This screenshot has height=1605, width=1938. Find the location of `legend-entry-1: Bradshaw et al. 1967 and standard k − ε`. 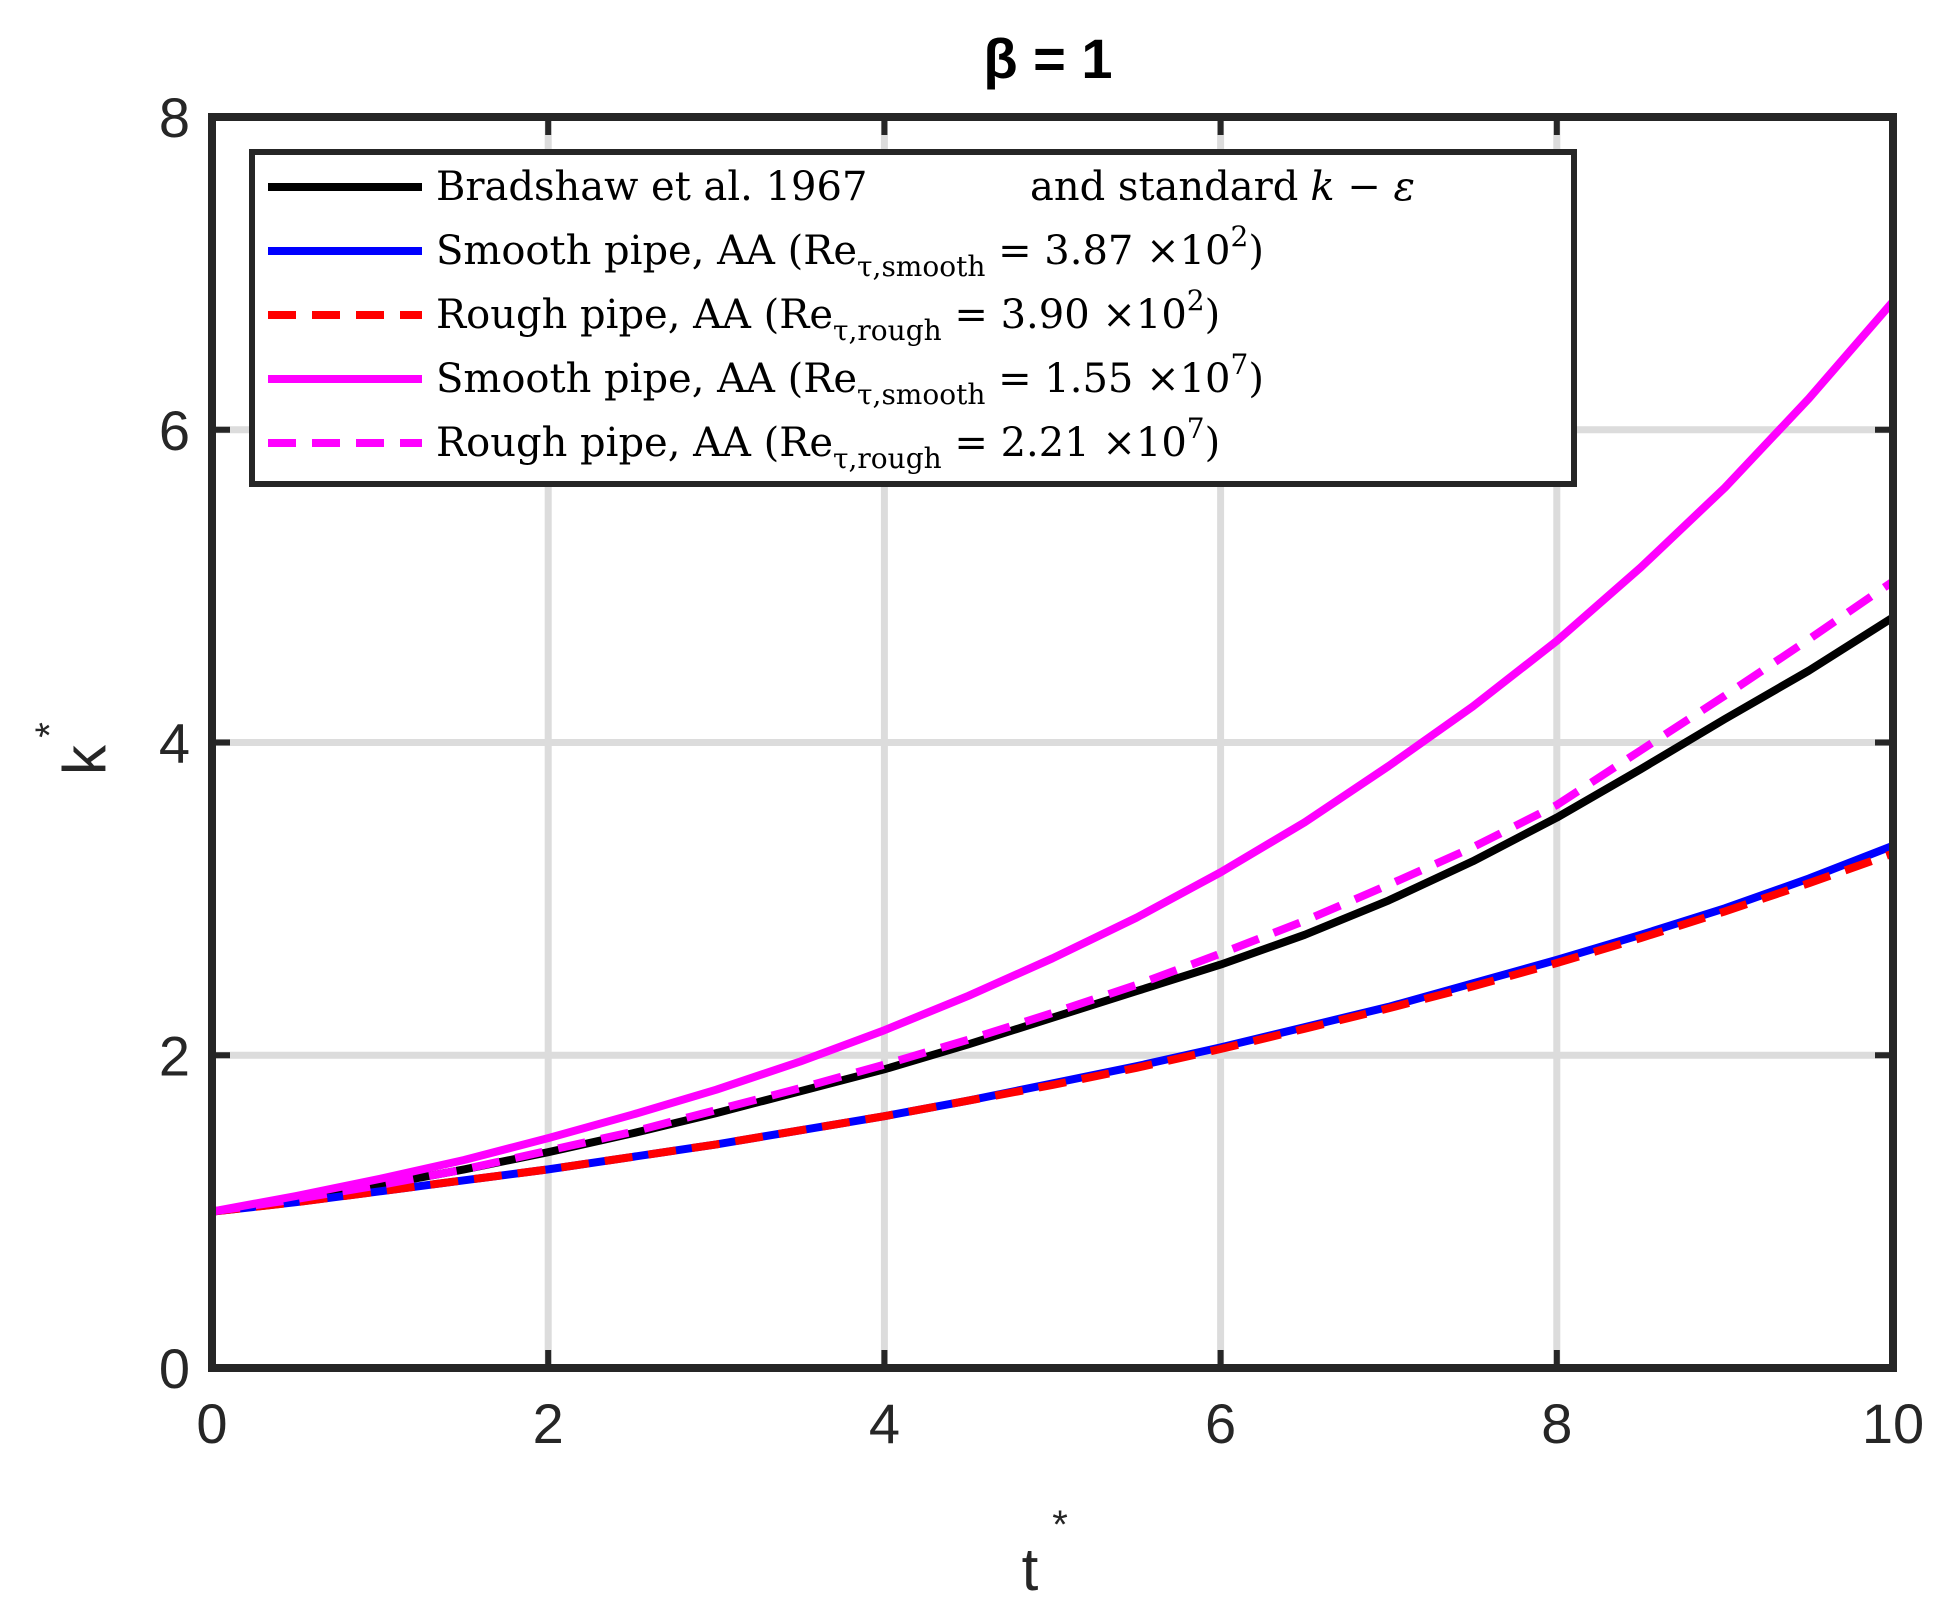

legend-entry-1: Bradshaw et al. 1967 and standard k − ε is located at coordinates (925, 187).